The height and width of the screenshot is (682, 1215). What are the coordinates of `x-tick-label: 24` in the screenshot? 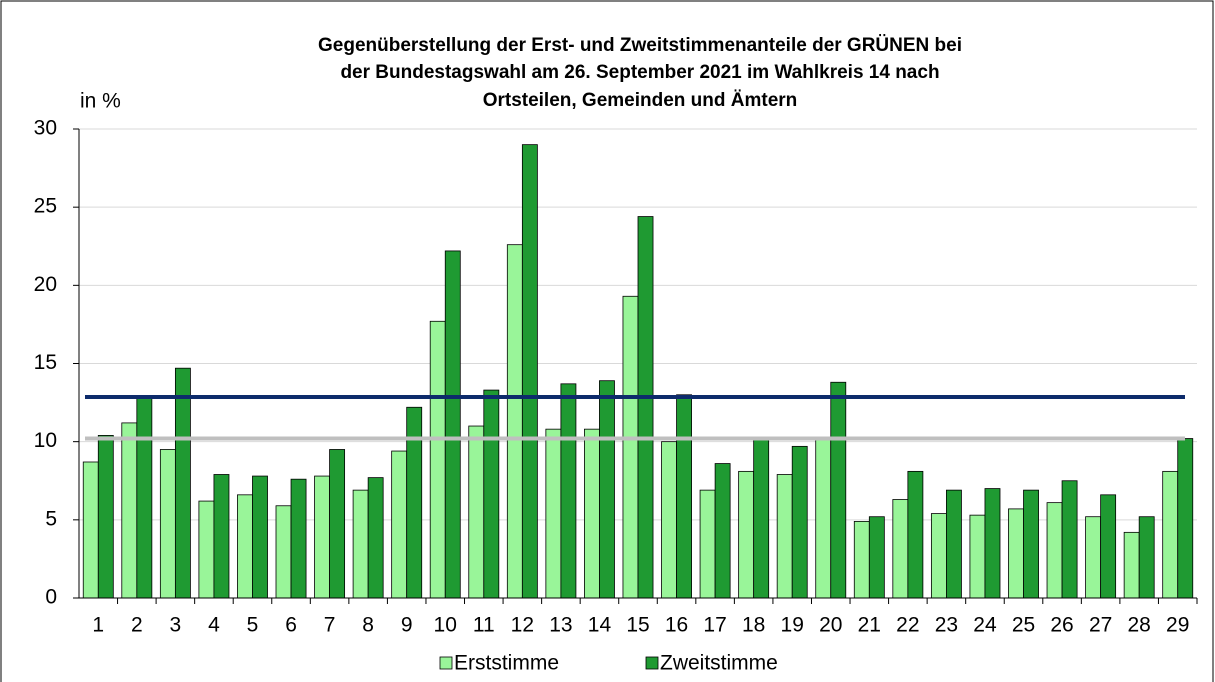 It's located at (985, 625).